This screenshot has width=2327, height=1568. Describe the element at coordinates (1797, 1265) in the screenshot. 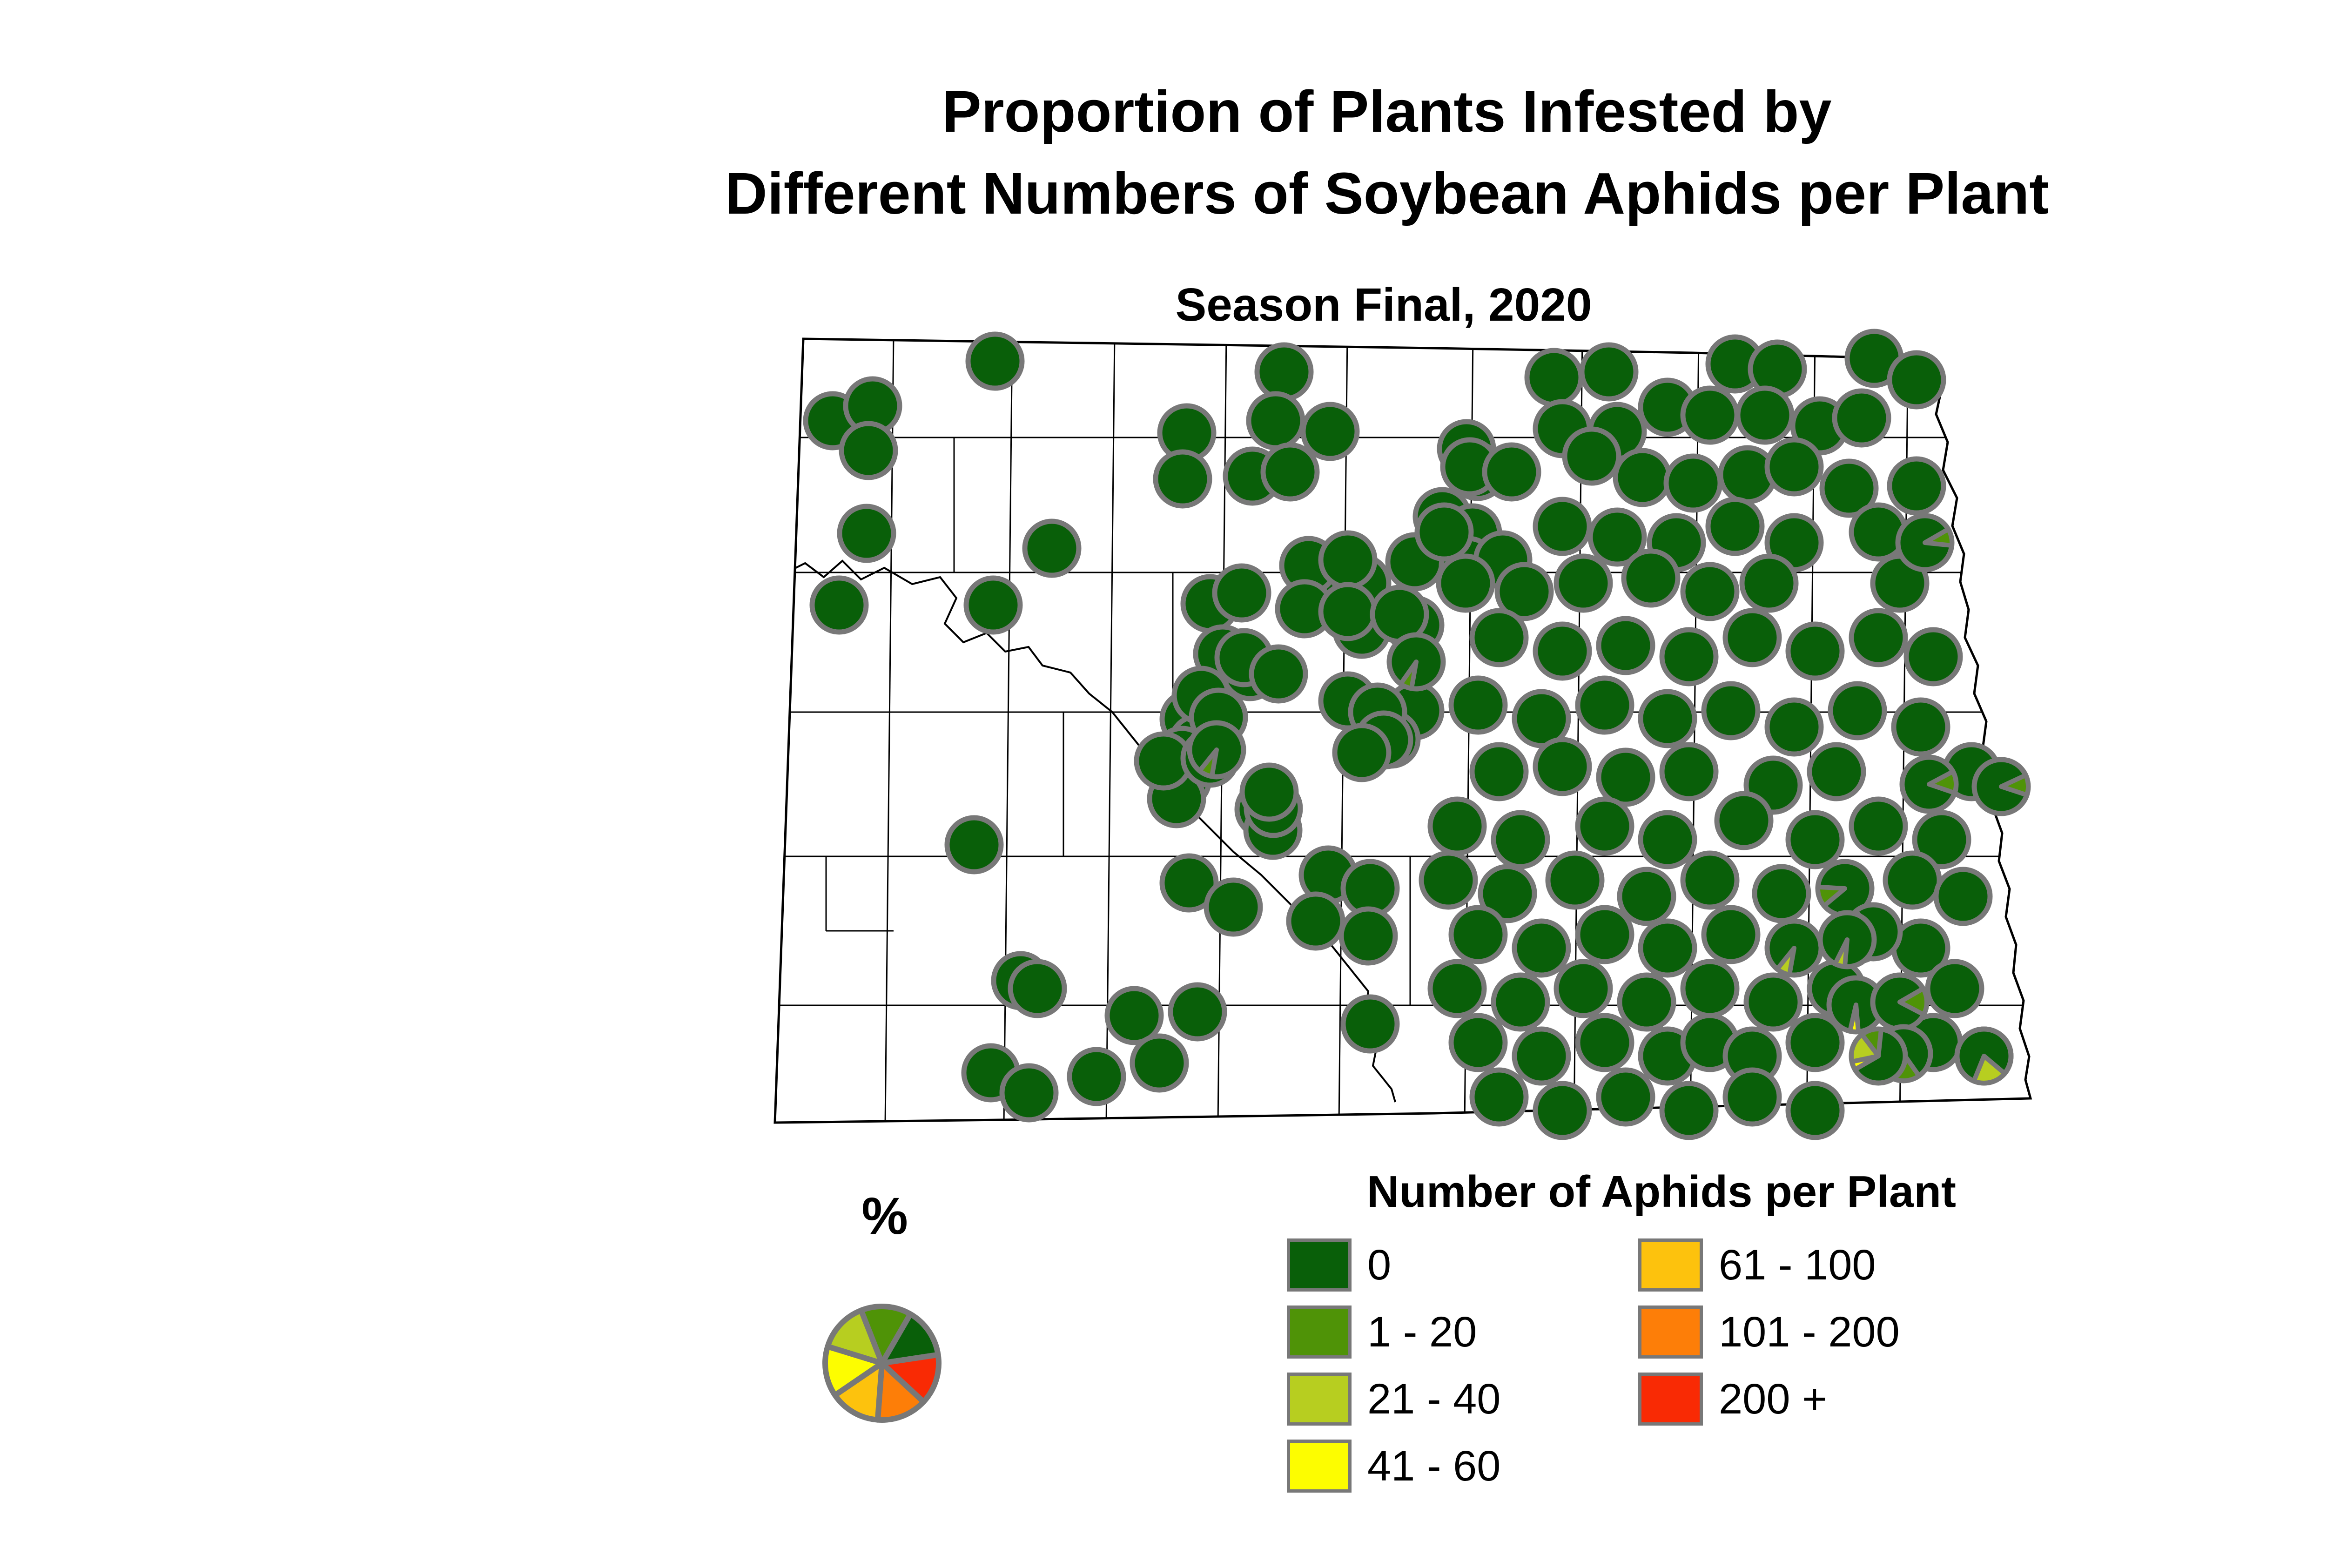

I see `legend-item-label: 61 - 100` at that location.